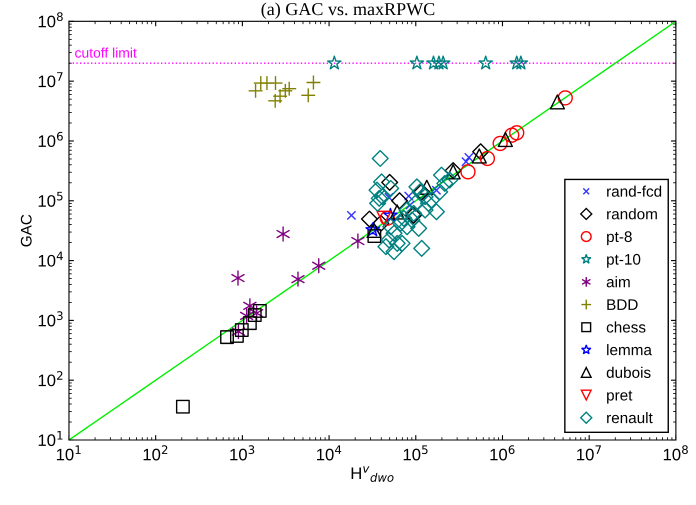 This screenshot has height=505, width=696. What do you see at coordinates (416, 452) in the screenshot?
I see `x-tick-label: 10$^{5}$` at bounding box center [416, 452].